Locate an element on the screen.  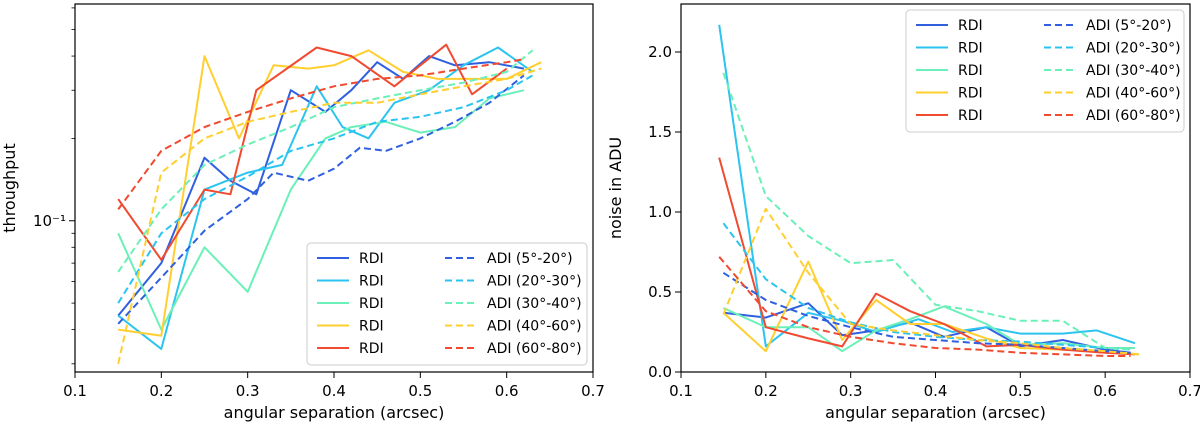
y-tick-label: 1.0 is located at coordinates (660, 212).